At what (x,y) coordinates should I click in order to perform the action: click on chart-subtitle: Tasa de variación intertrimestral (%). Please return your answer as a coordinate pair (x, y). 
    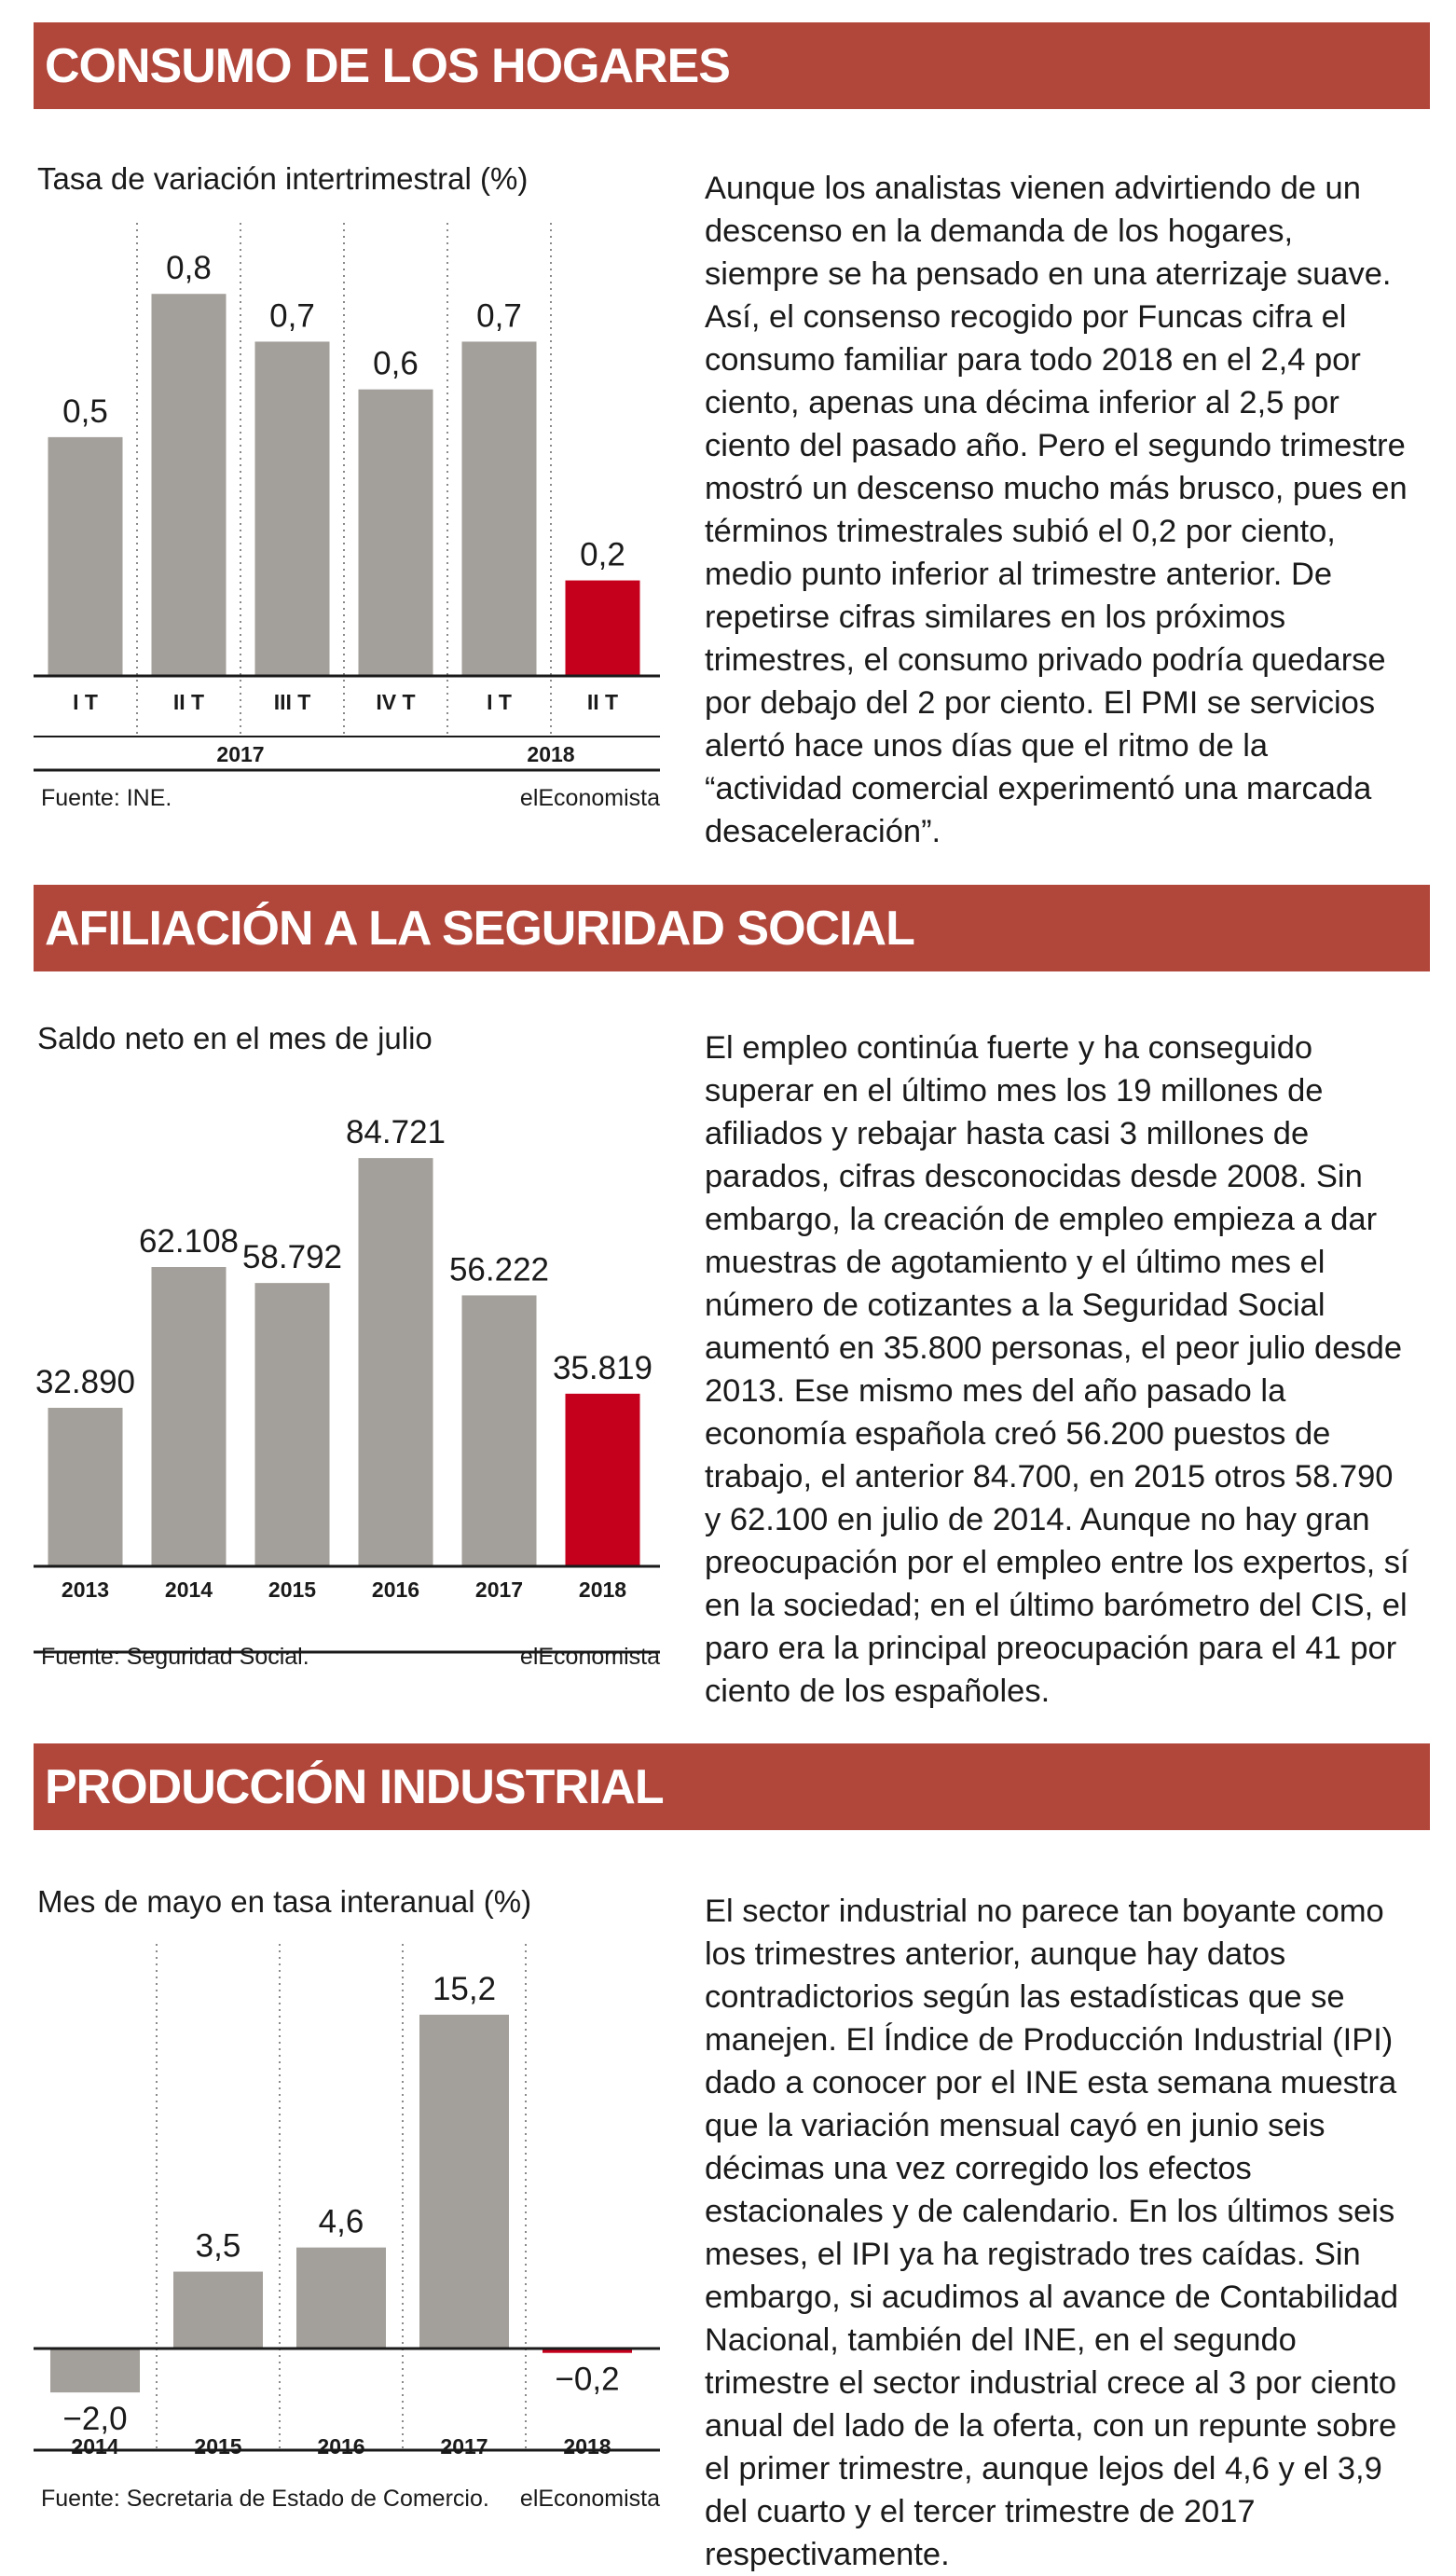
    Looking at the image, I should click on (283, 178).